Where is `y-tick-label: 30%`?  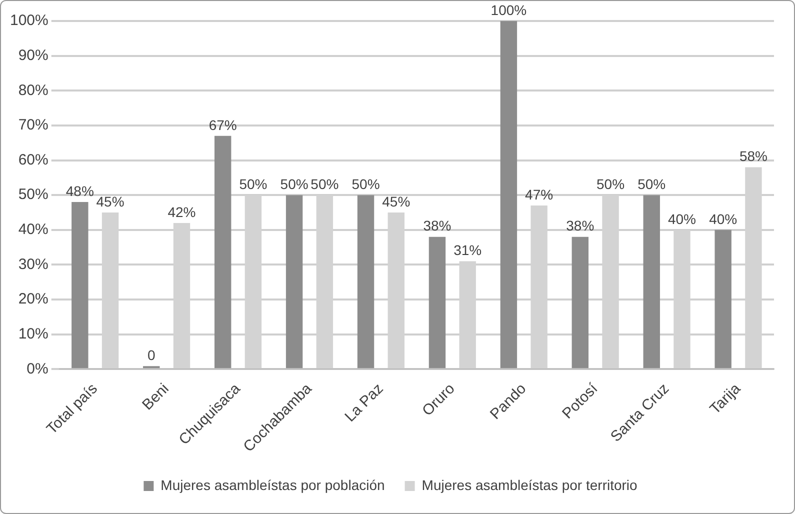
y-tick-label: 30% is located at coordinates (33, 264).